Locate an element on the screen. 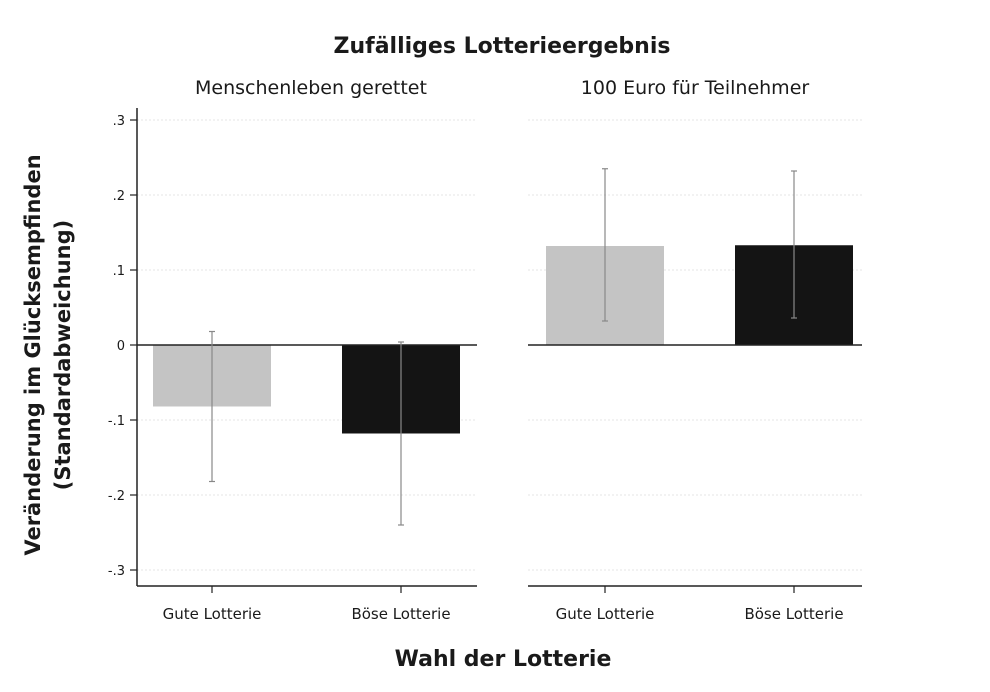 Image resolution: width=990 pixels, height=692 pixels. y-tick-label: -.2 is located at coordinates (116, 496).